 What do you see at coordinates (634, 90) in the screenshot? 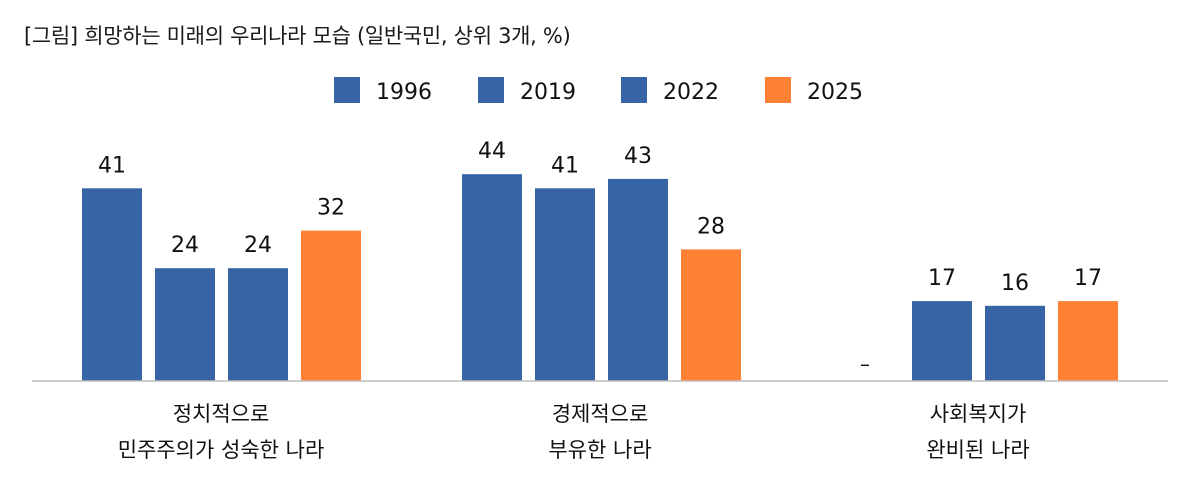
I see `legend-swatch-2022` at bounding box center [634, 90].